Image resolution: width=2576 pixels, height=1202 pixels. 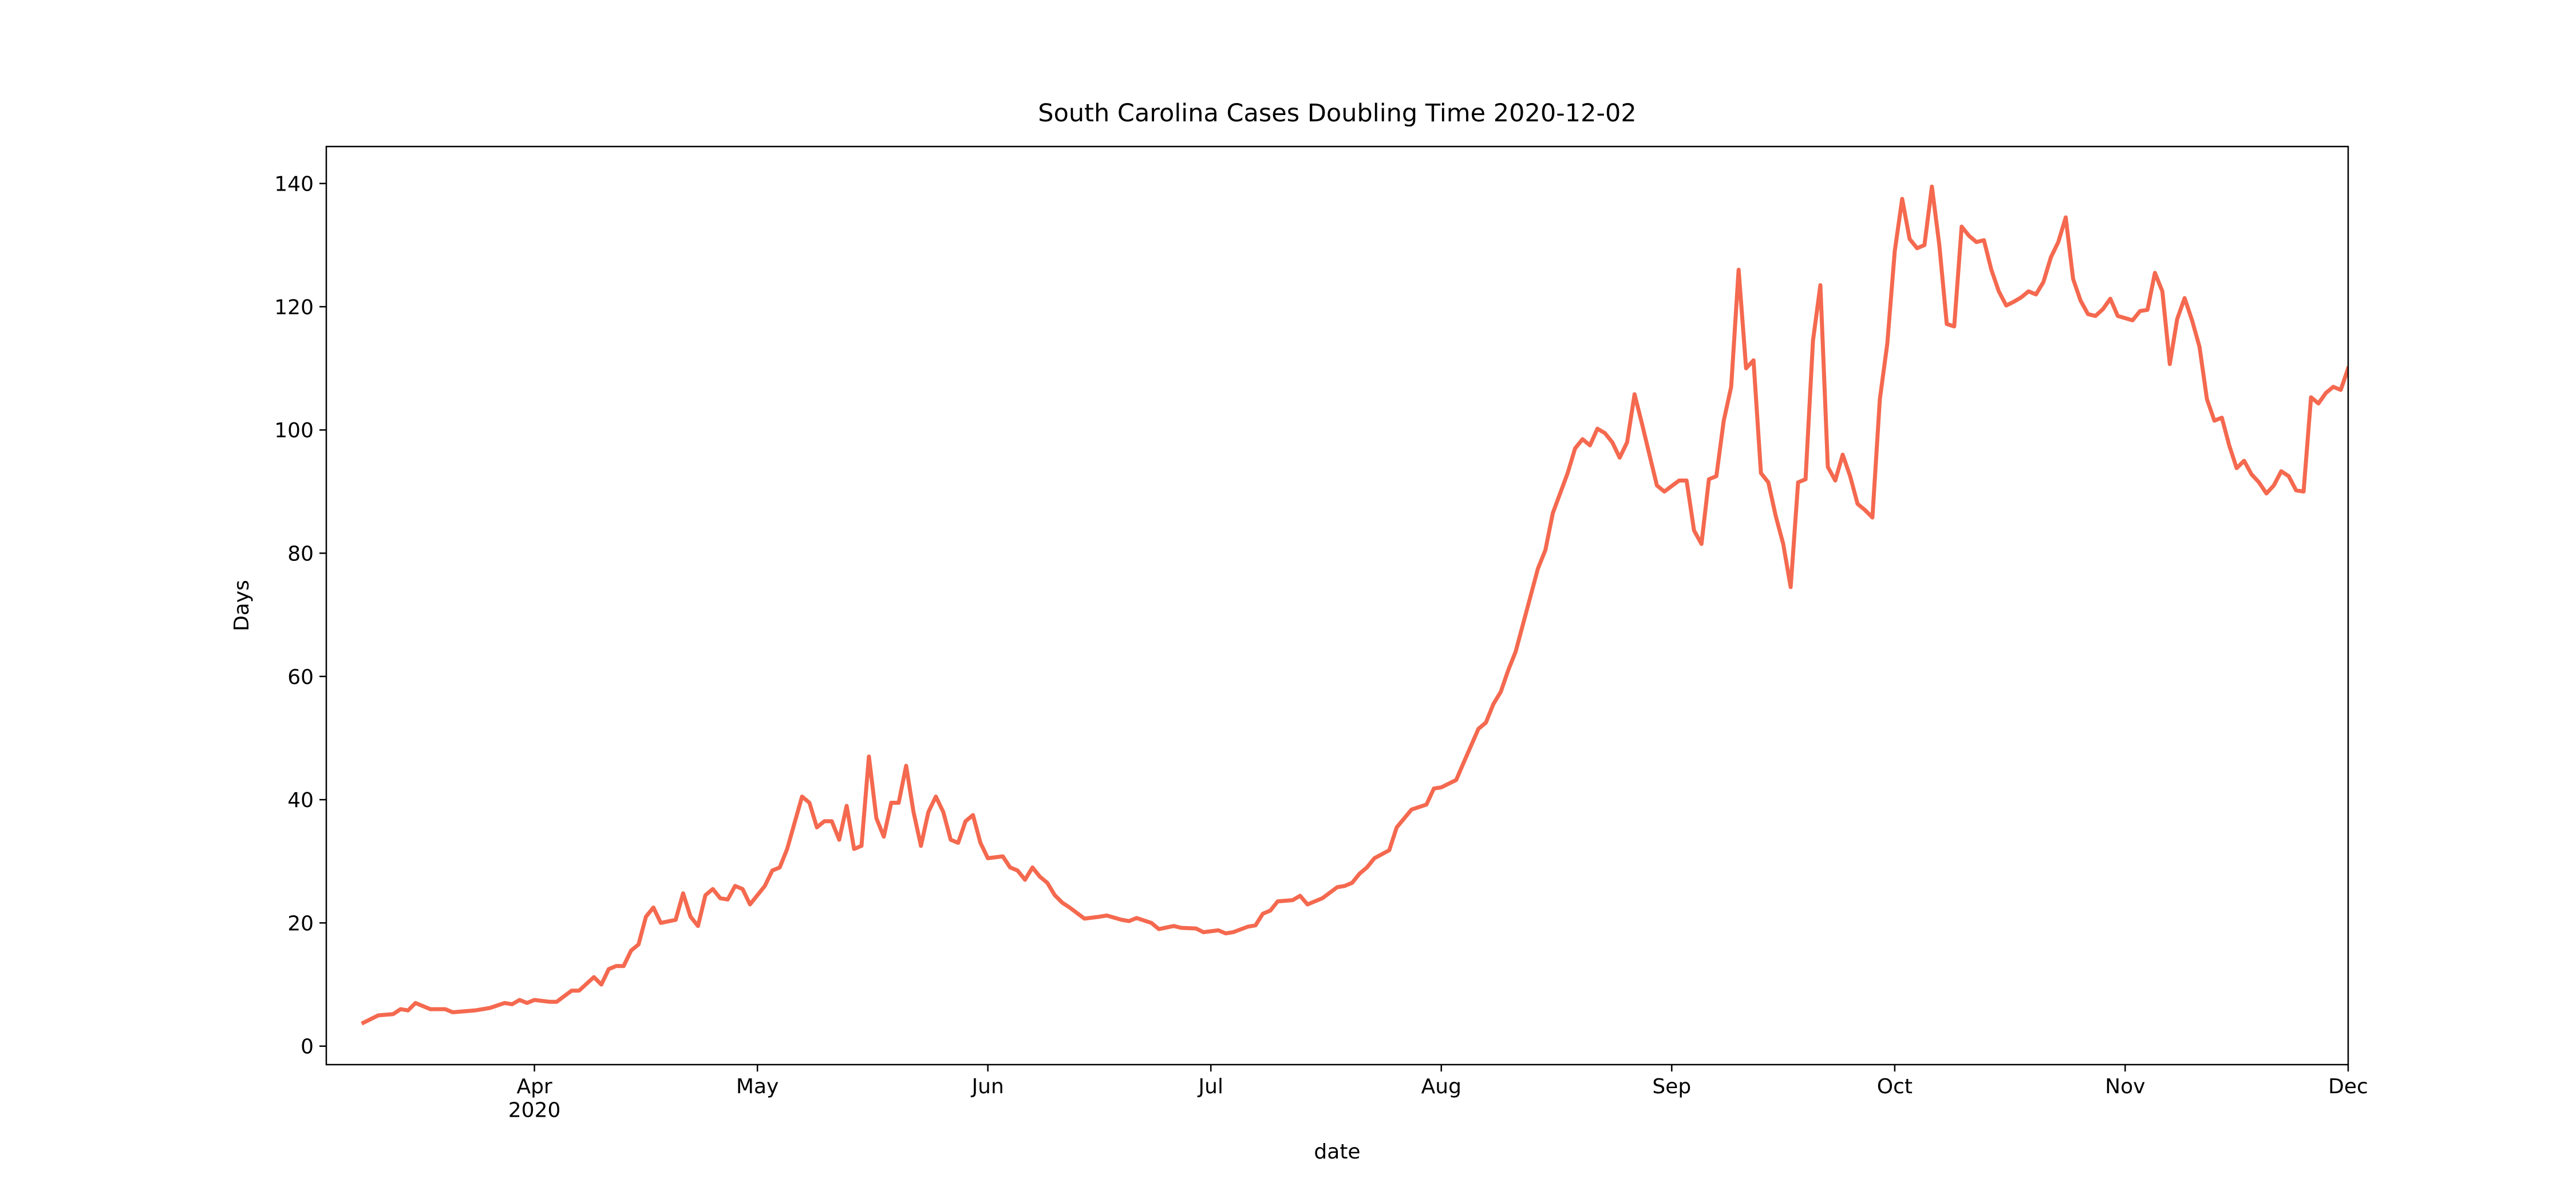 I want to click on x-tick-label: Oct, so click(x=1895, y=1086).